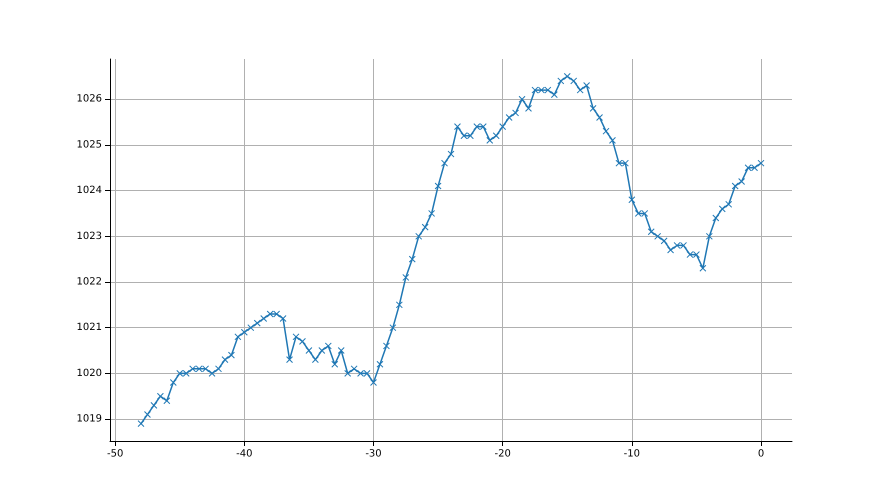  I want to click on y-tick-label: 1023, so click(89, 236).